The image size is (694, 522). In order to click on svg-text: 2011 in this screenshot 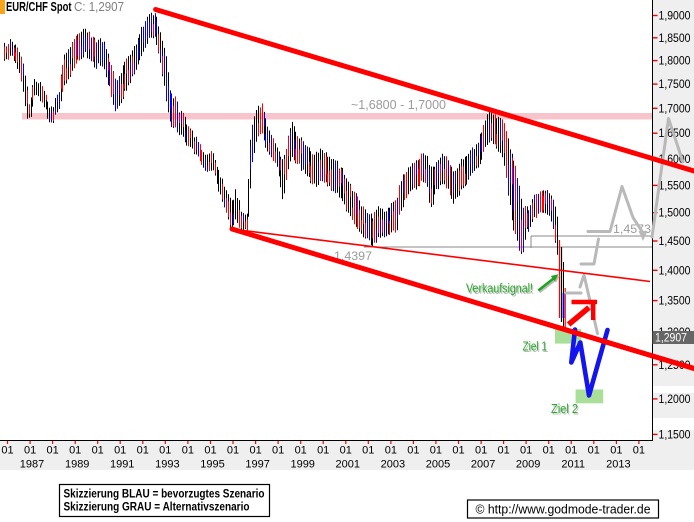, I will do `click(573, 465)`.